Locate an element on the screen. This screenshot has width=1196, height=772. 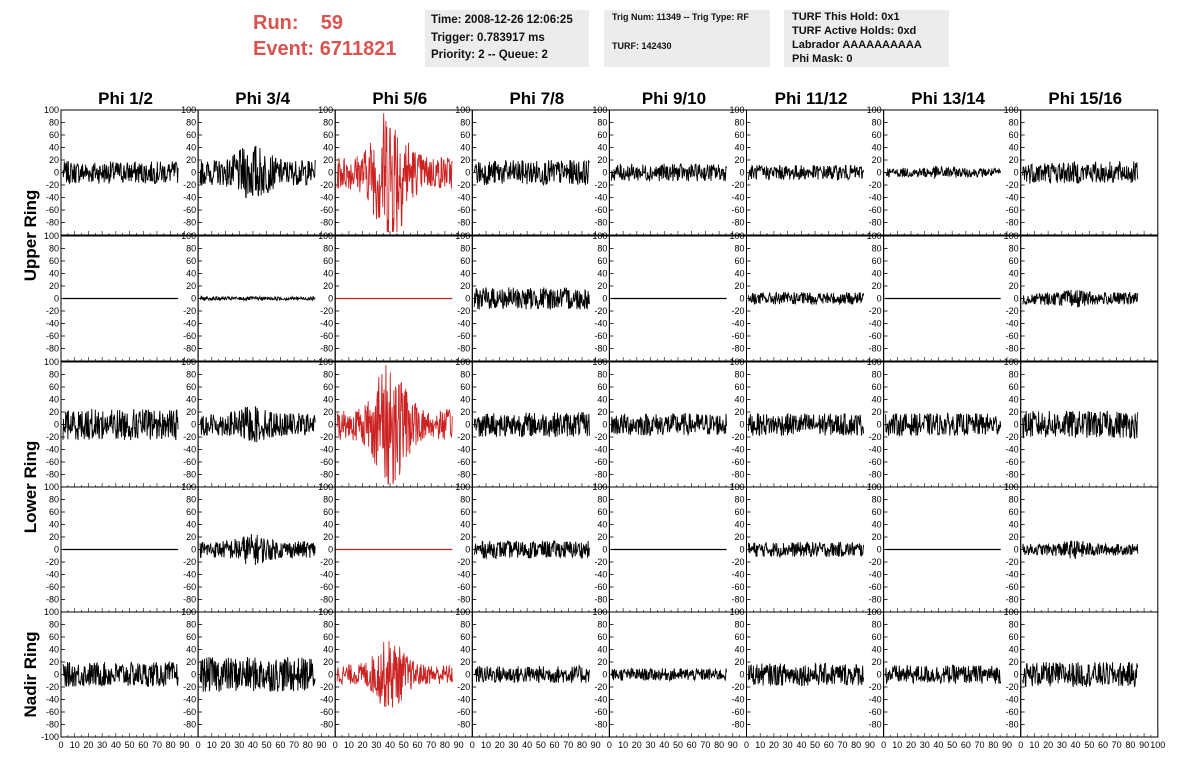
x-tick-label: 20 is located at coordinates (363, 745).